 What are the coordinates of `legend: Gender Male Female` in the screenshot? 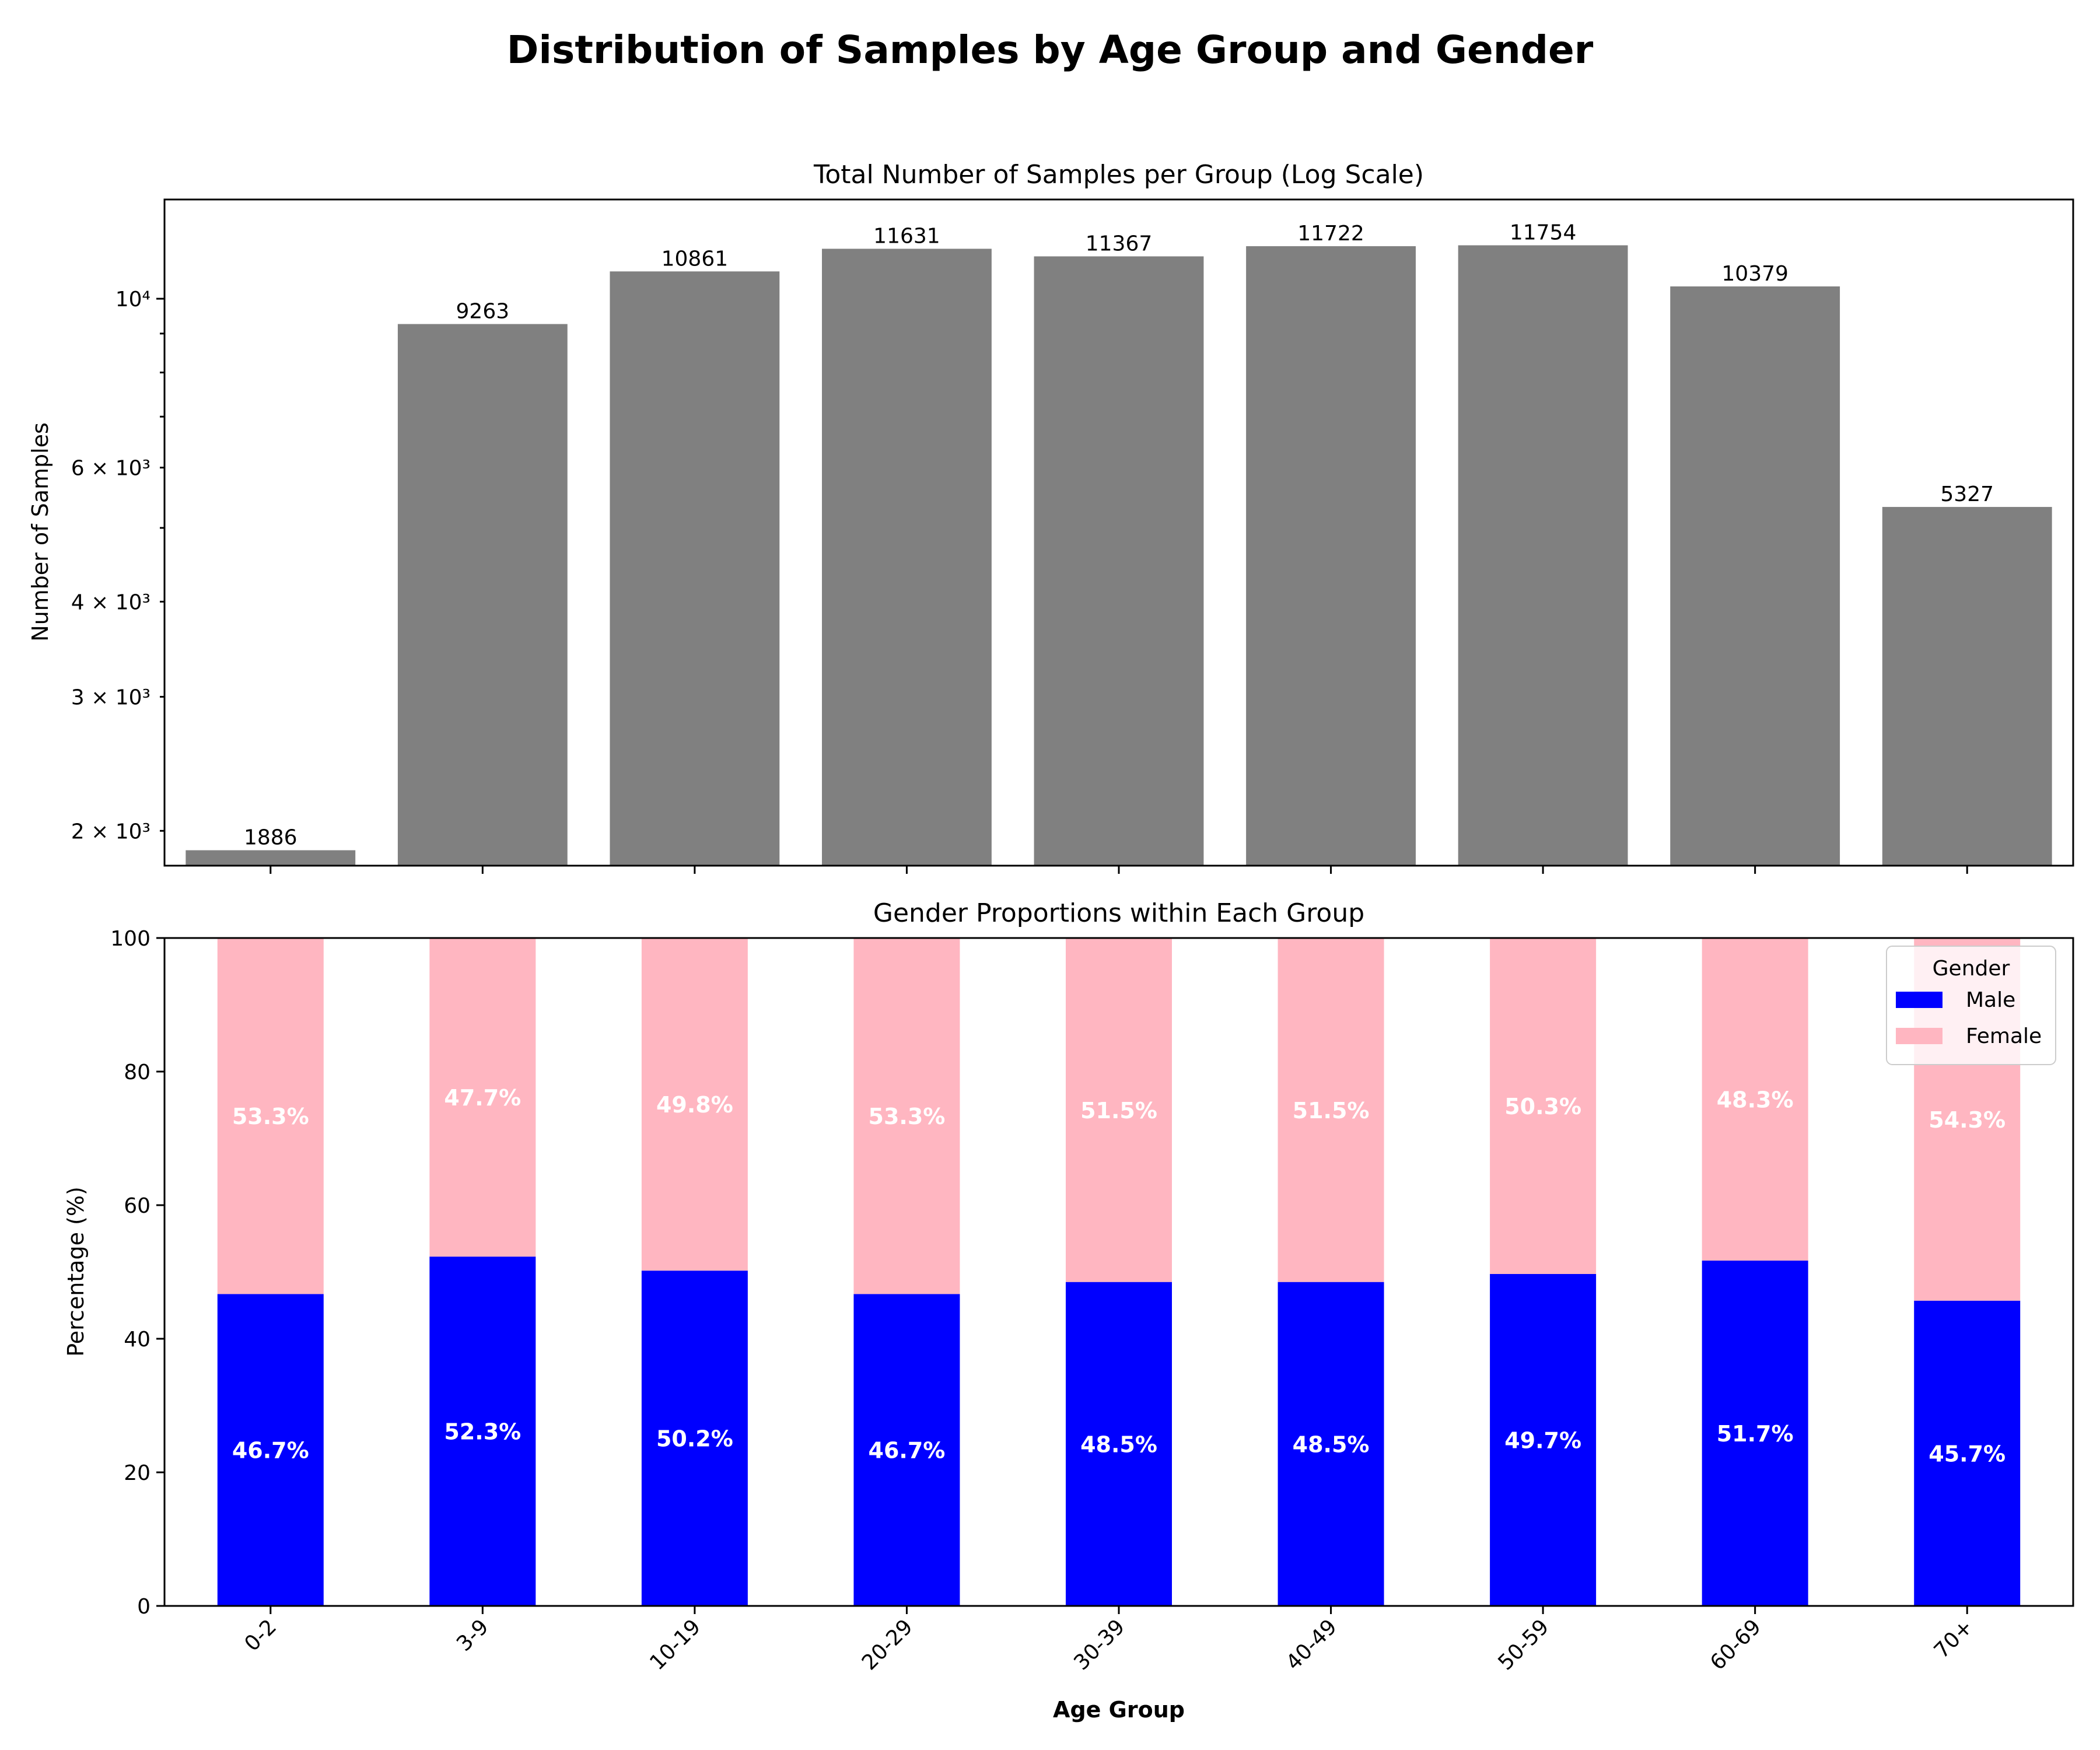 It's located at (1971, 1005).